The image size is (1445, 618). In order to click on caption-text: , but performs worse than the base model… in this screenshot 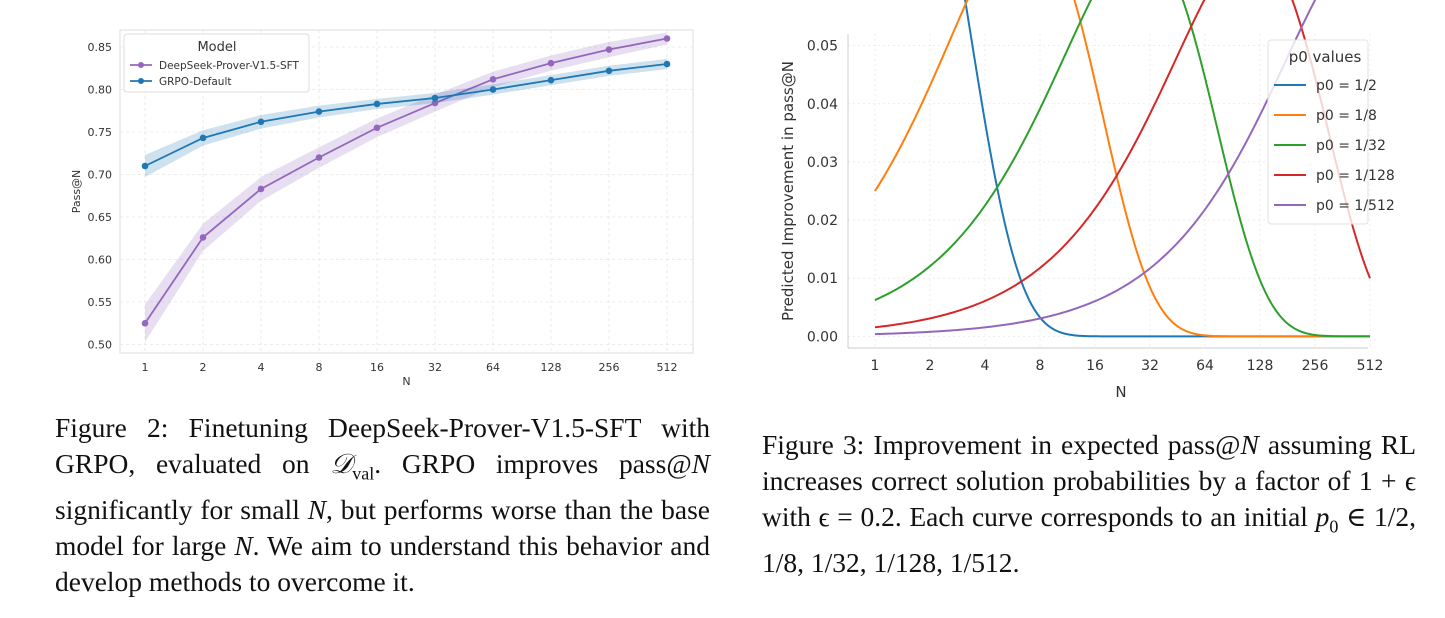, I will do `click(382, 527)`.